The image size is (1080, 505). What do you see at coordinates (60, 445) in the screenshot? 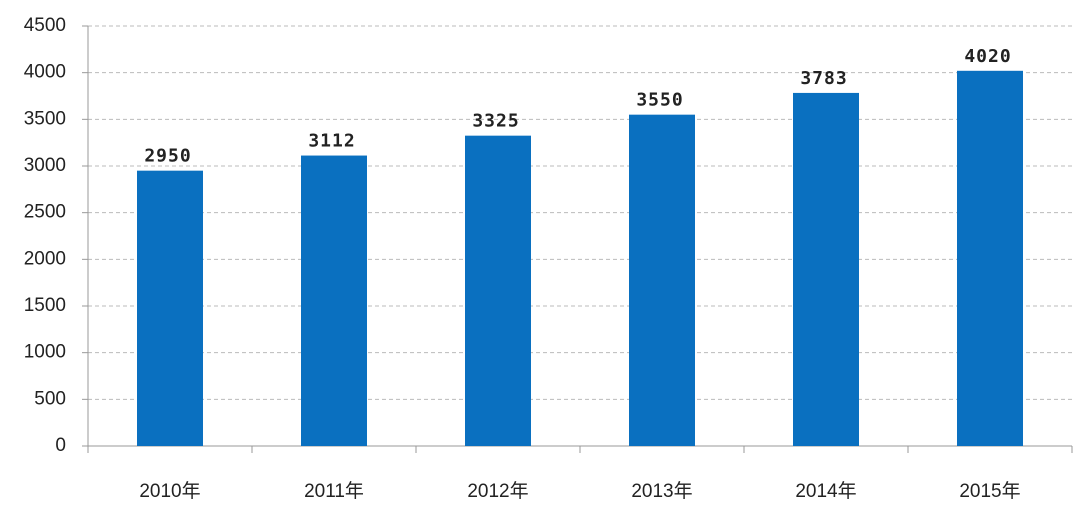
I see `y-tick-label: 0` at bounding box center [60, 445].